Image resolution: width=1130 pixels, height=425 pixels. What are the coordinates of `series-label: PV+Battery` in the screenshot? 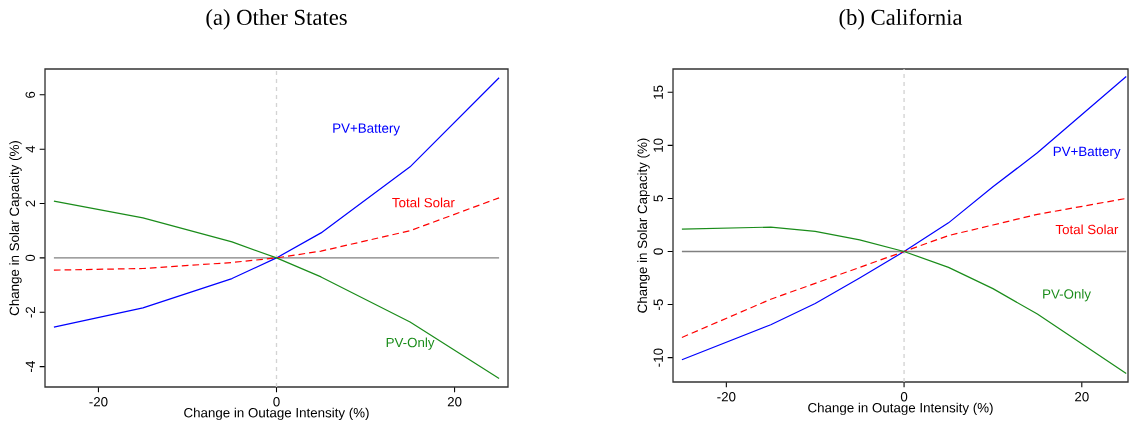 It's located at (1087, 152).